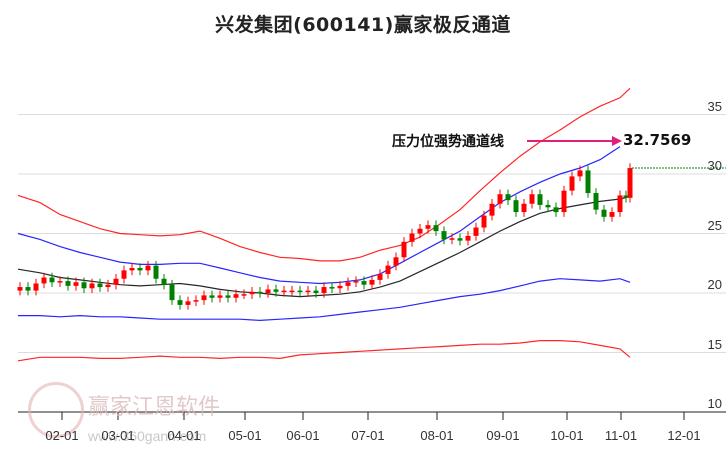 The image size is (726, 450). Describe the element at coordinates (368, 435) in the screenshot. I see `x-tick-label: 07-01` at that location.